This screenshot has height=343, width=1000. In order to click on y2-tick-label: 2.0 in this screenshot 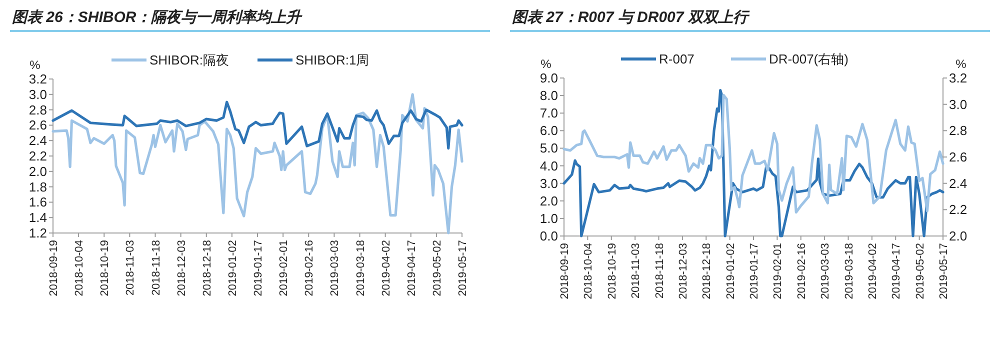, I will do `click(958, 236)`.